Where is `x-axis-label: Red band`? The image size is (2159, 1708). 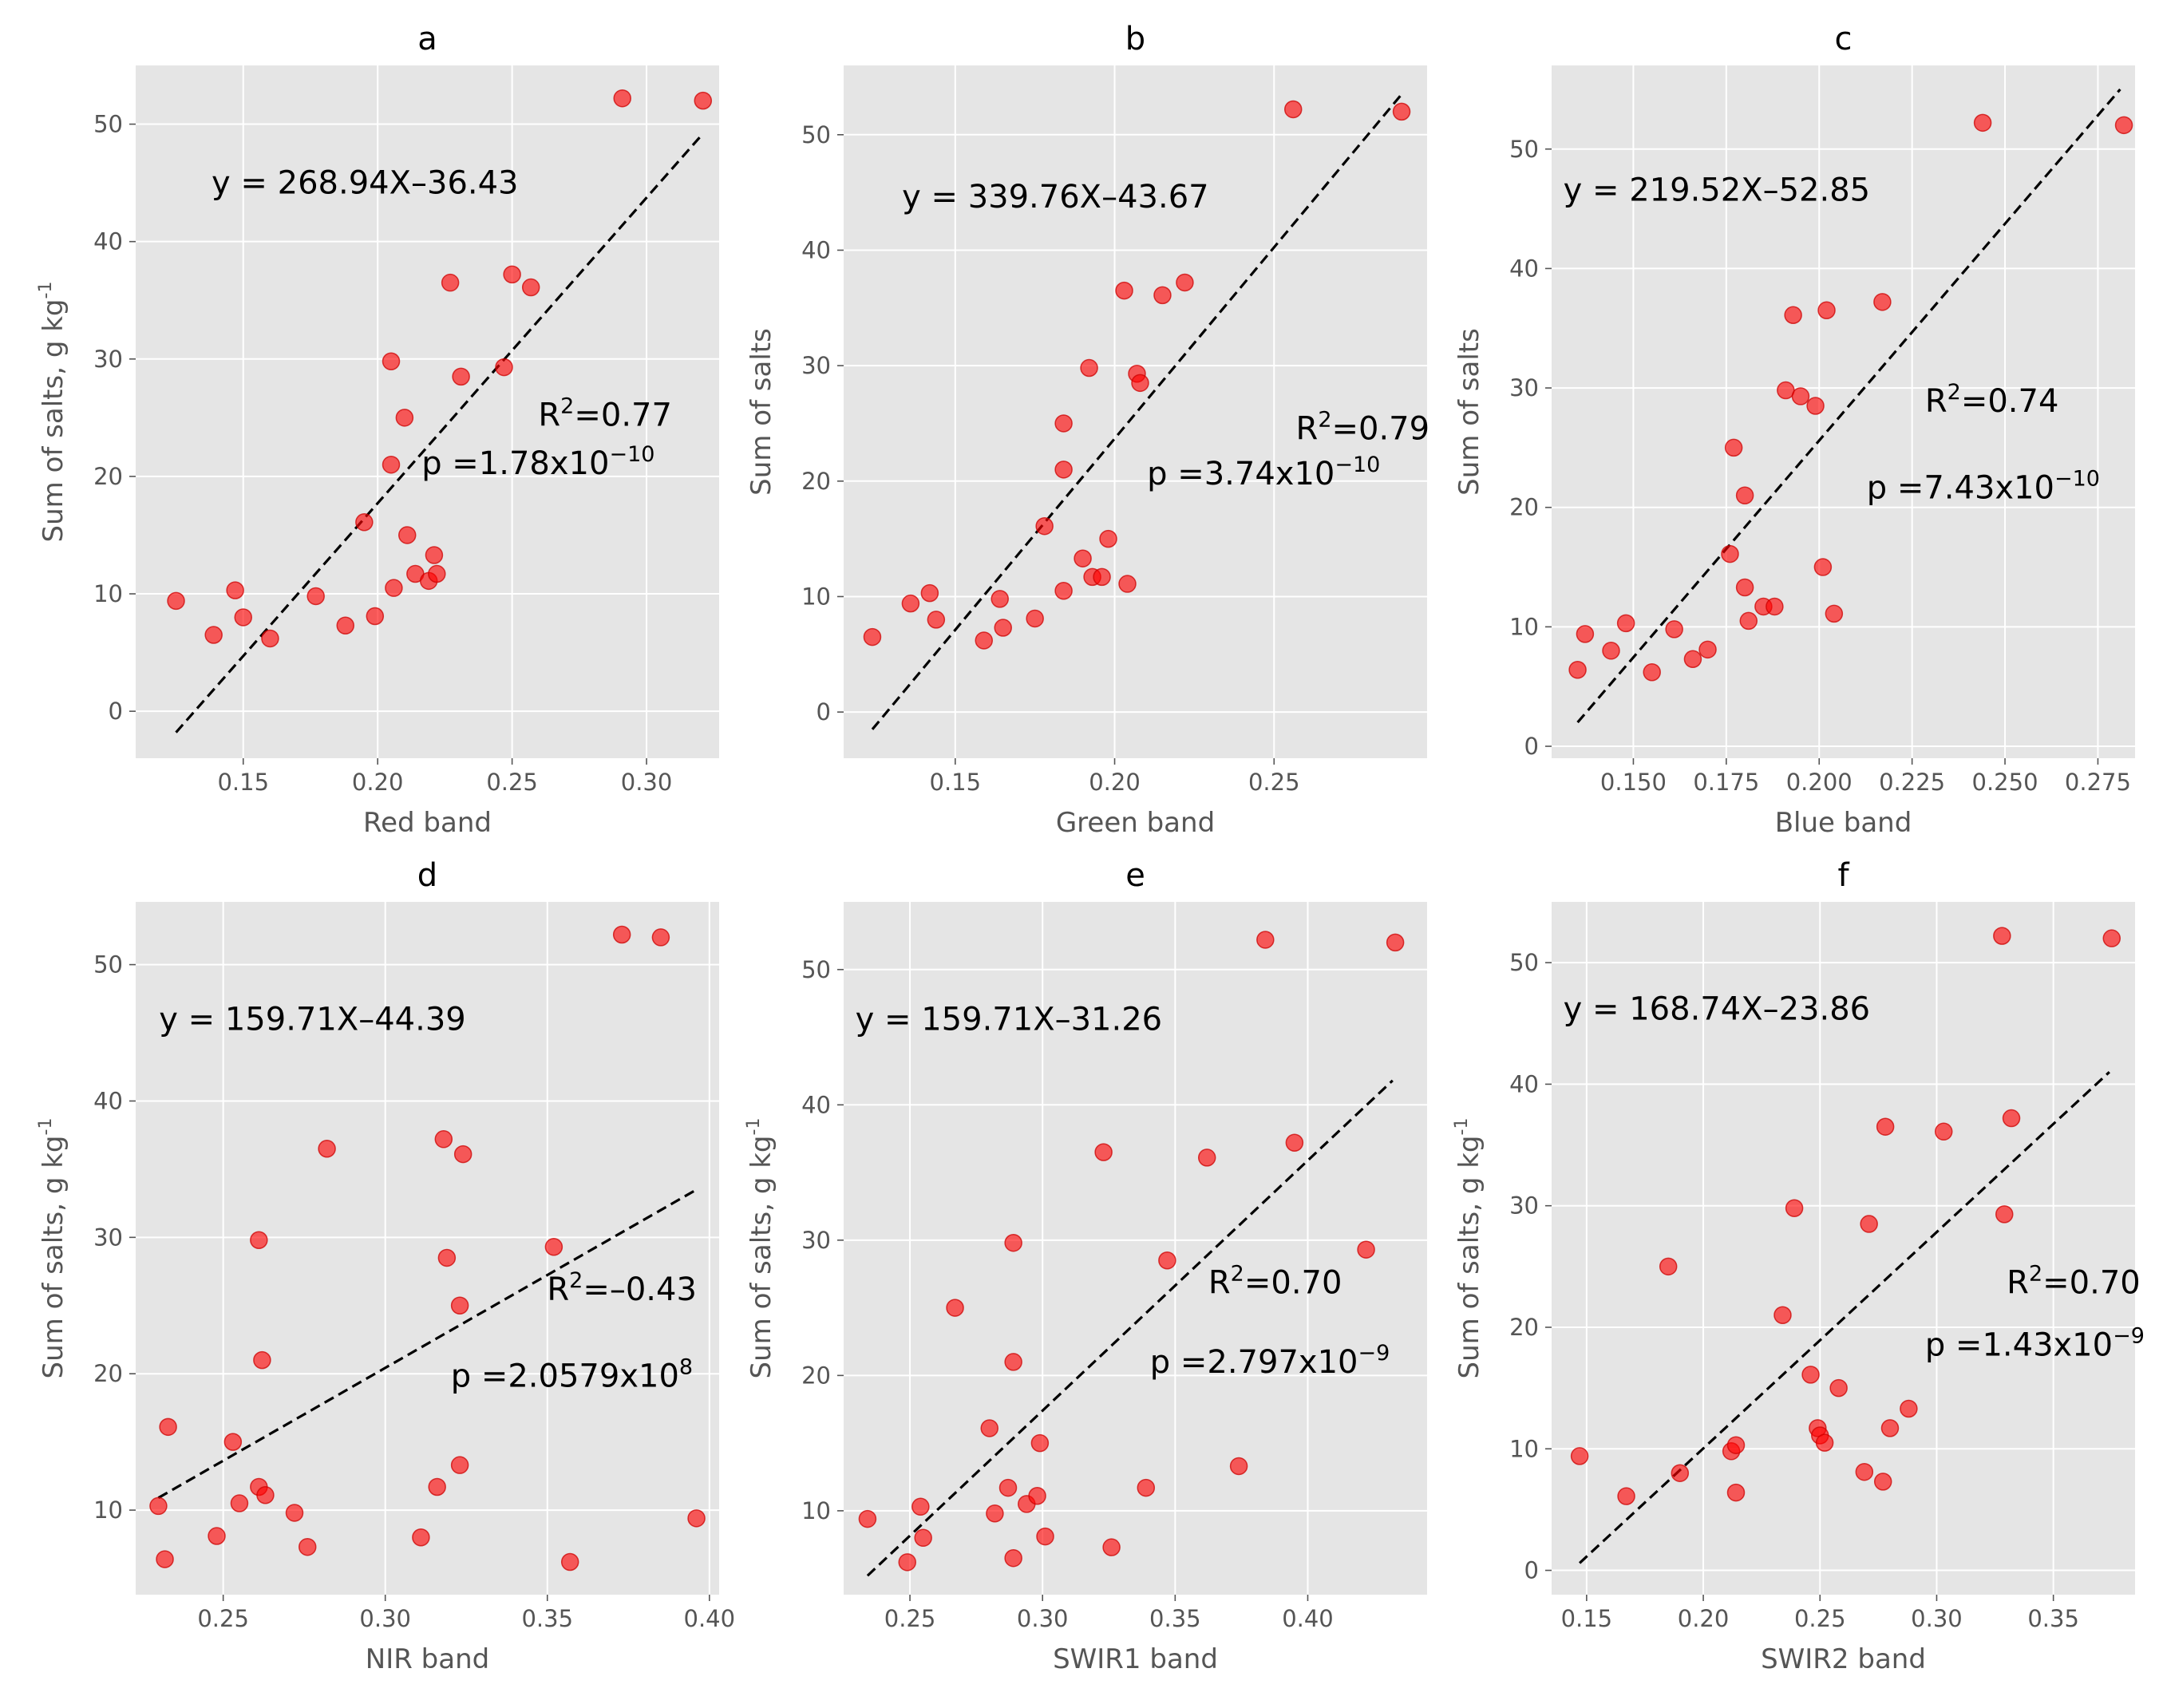
x-axis-label: Red band is located at coordinates (428, 823).